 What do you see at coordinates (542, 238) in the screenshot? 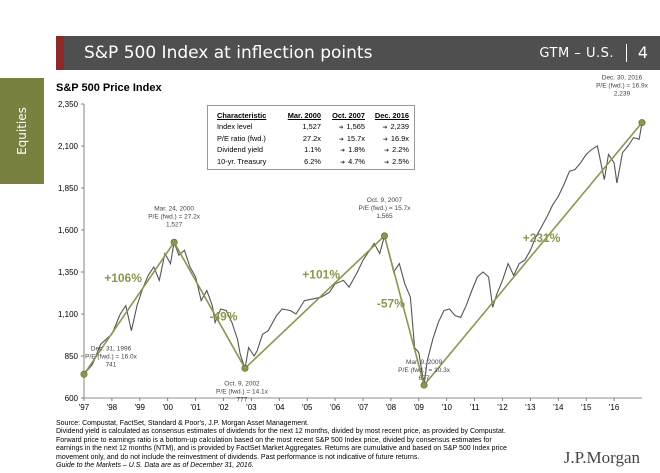
I see `percent-change-label: +231%` at bounding box center [542, 238].